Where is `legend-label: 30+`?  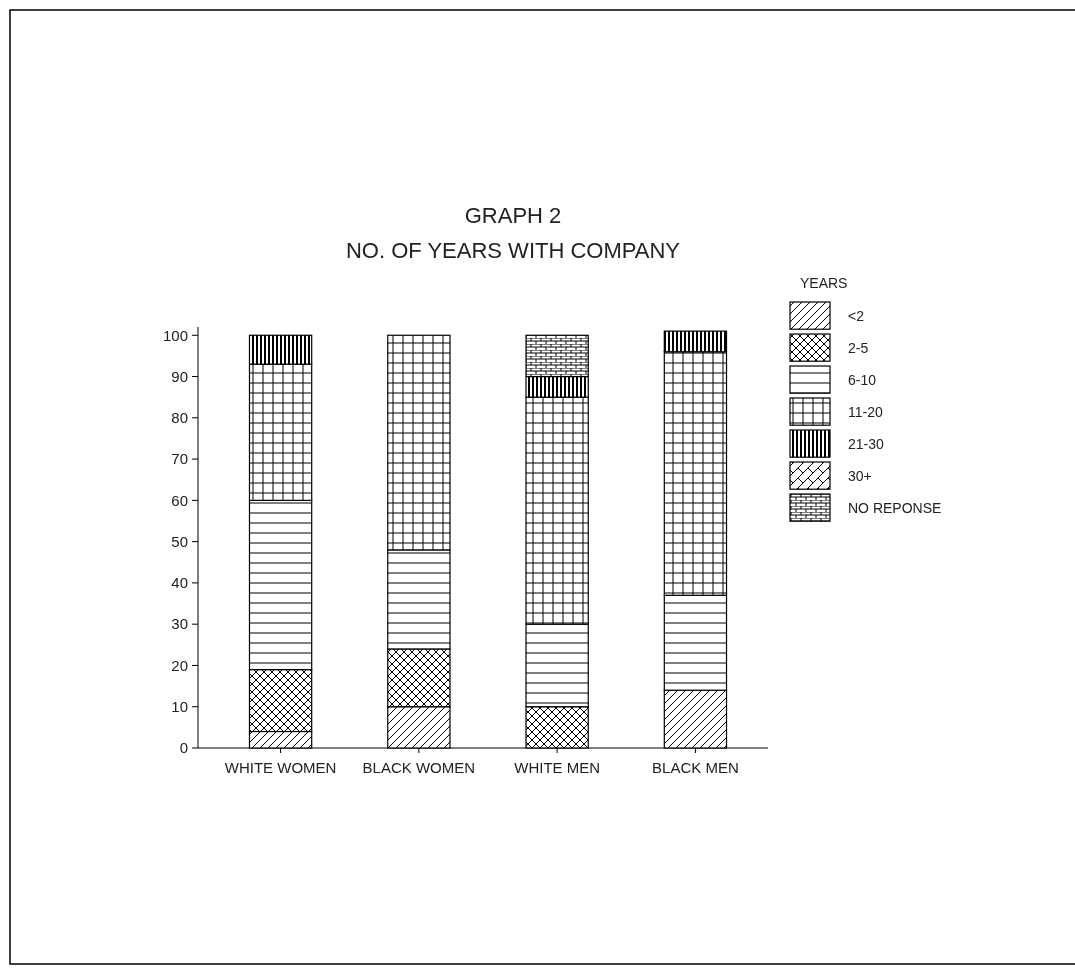 legend-label: 30+ is located at coordinates (860, 475).